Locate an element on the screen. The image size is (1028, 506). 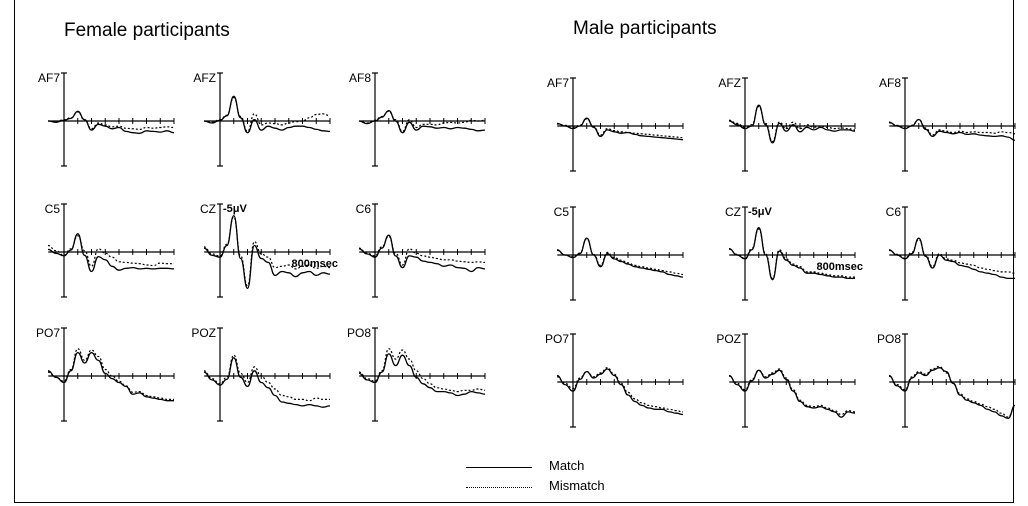
male-c6-electrode-label: C6 is located at coordinates (894, 212).